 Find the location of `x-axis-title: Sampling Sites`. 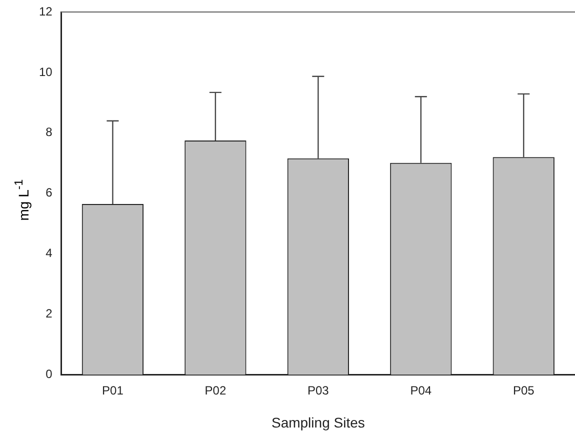

x-axis-title: Sampling Sites is located at coordinates (318, 422).